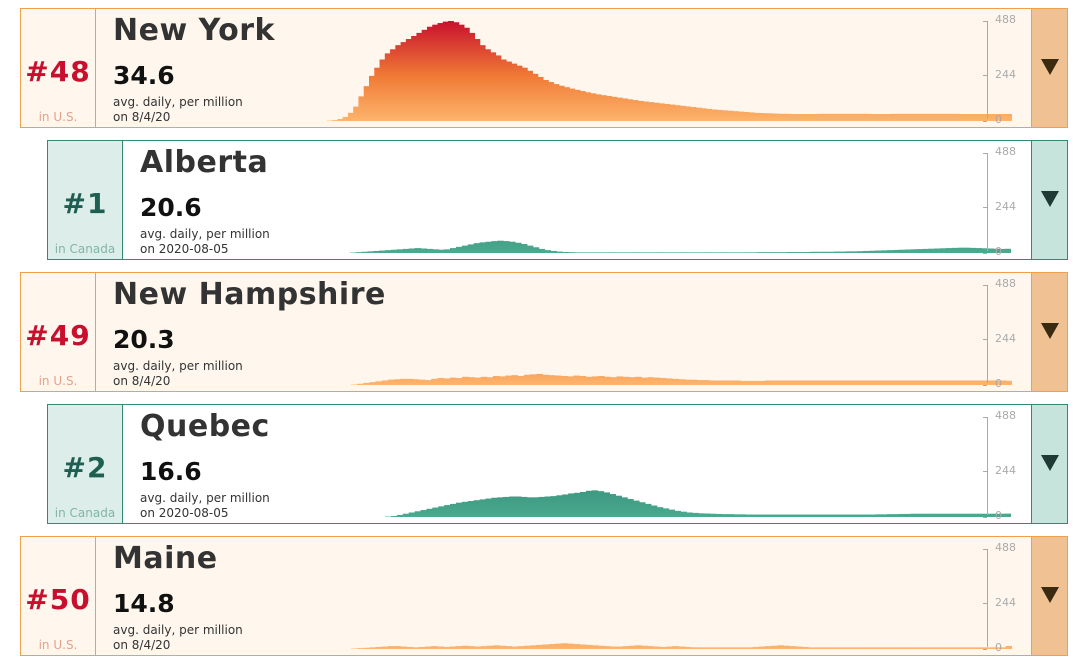 The width and height of the screenshot is (1080, 664). What do you see at coordinates (669, 71) in the screenshot?
I see `area-chart` at bounding box center [669, 71].